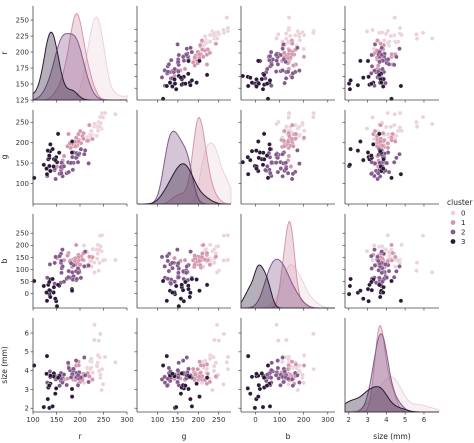 Image resolution: width=474 pixels, height=443 pixels. Describe the element at coordinates (22, 164) in the screenshot. I see `y-tick-label: 150` at that location.